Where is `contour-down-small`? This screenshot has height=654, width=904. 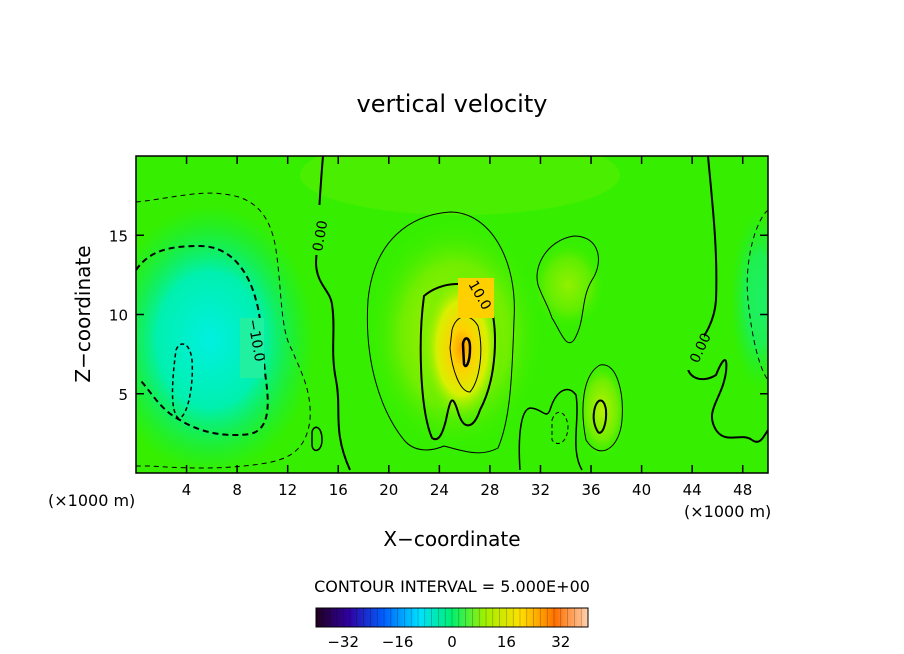
contour-down-small is located at coordinates (182, 381).